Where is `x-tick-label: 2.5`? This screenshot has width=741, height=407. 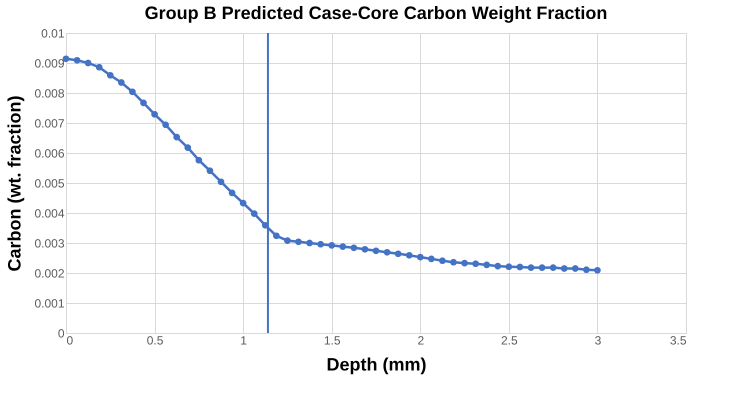
x-tick-label: 2.5 is located at coordinates (509, 341).